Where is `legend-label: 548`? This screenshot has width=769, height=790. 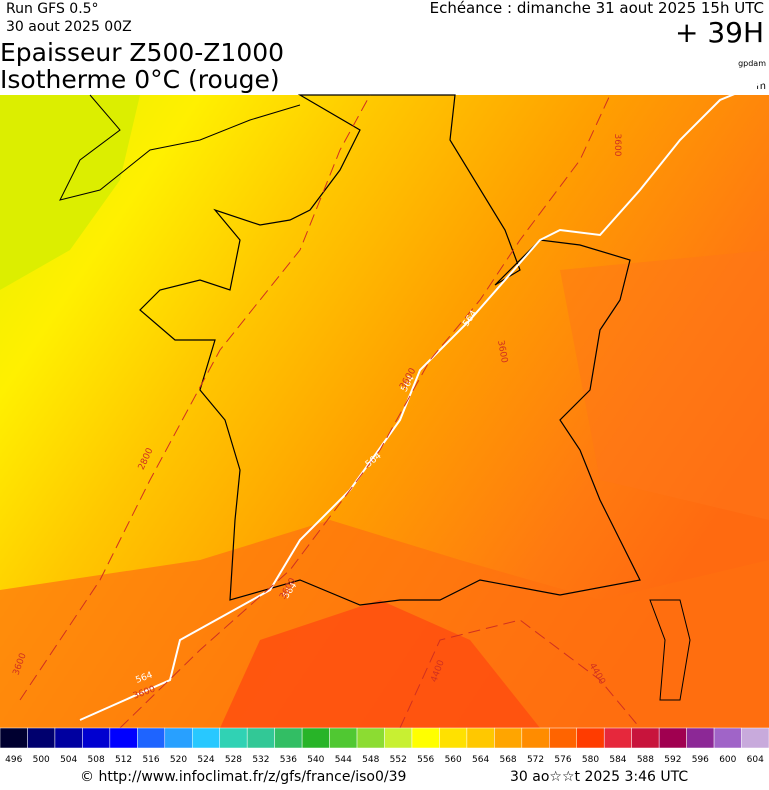
legend-label: 548 is located at coordinates (370, 760).